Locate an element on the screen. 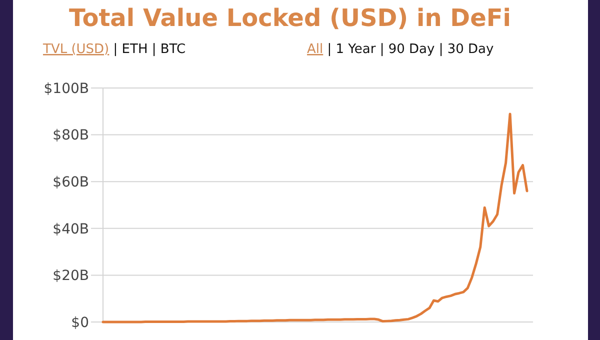 The image size is (600, 340). y-tick-label: $100B is located at coordinates (66, 88).